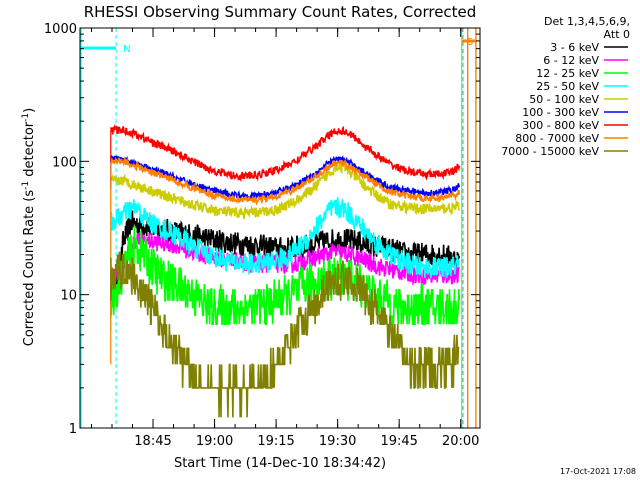  I want to click on night-label: N, so click(126, 49).